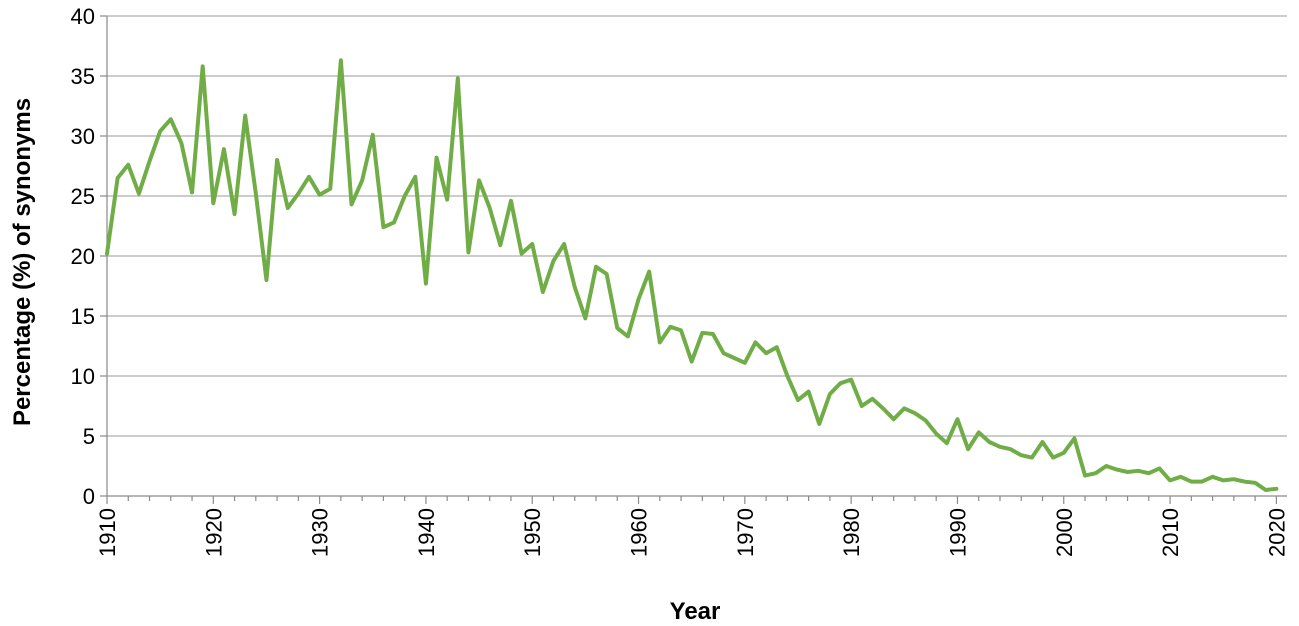  I want to click on x-tick-label: 1930, so click(320, 532).